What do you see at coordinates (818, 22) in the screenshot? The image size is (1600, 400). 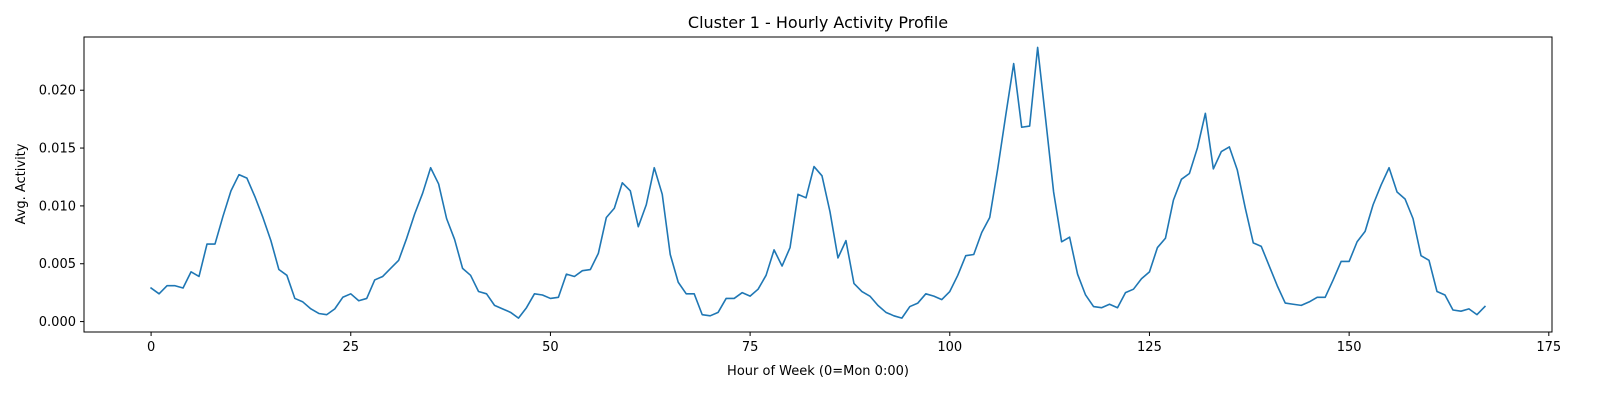 I see `chart-title: Cluster 1 - Hourly Activity Profile` at bounding box center [818, 22].